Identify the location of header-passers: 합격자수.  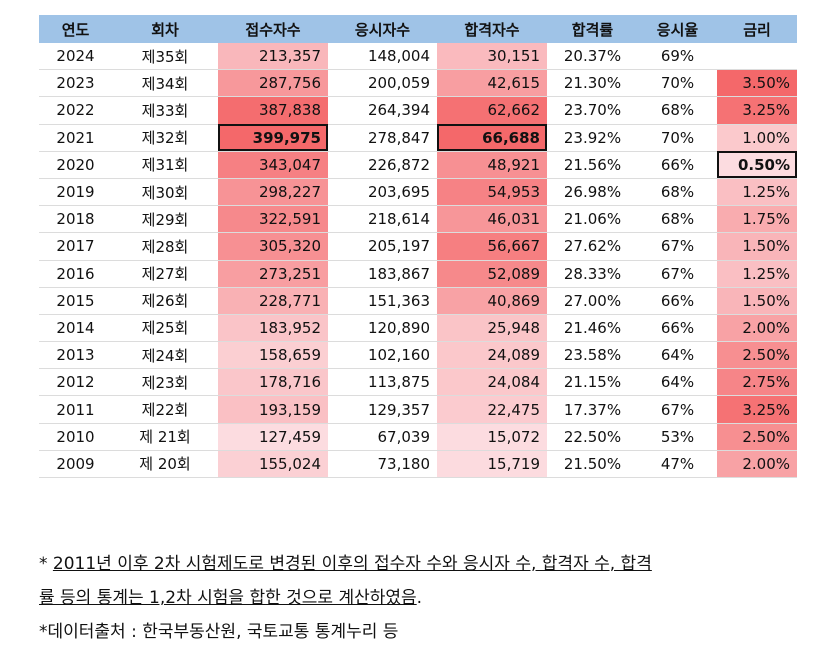
(492, 29).